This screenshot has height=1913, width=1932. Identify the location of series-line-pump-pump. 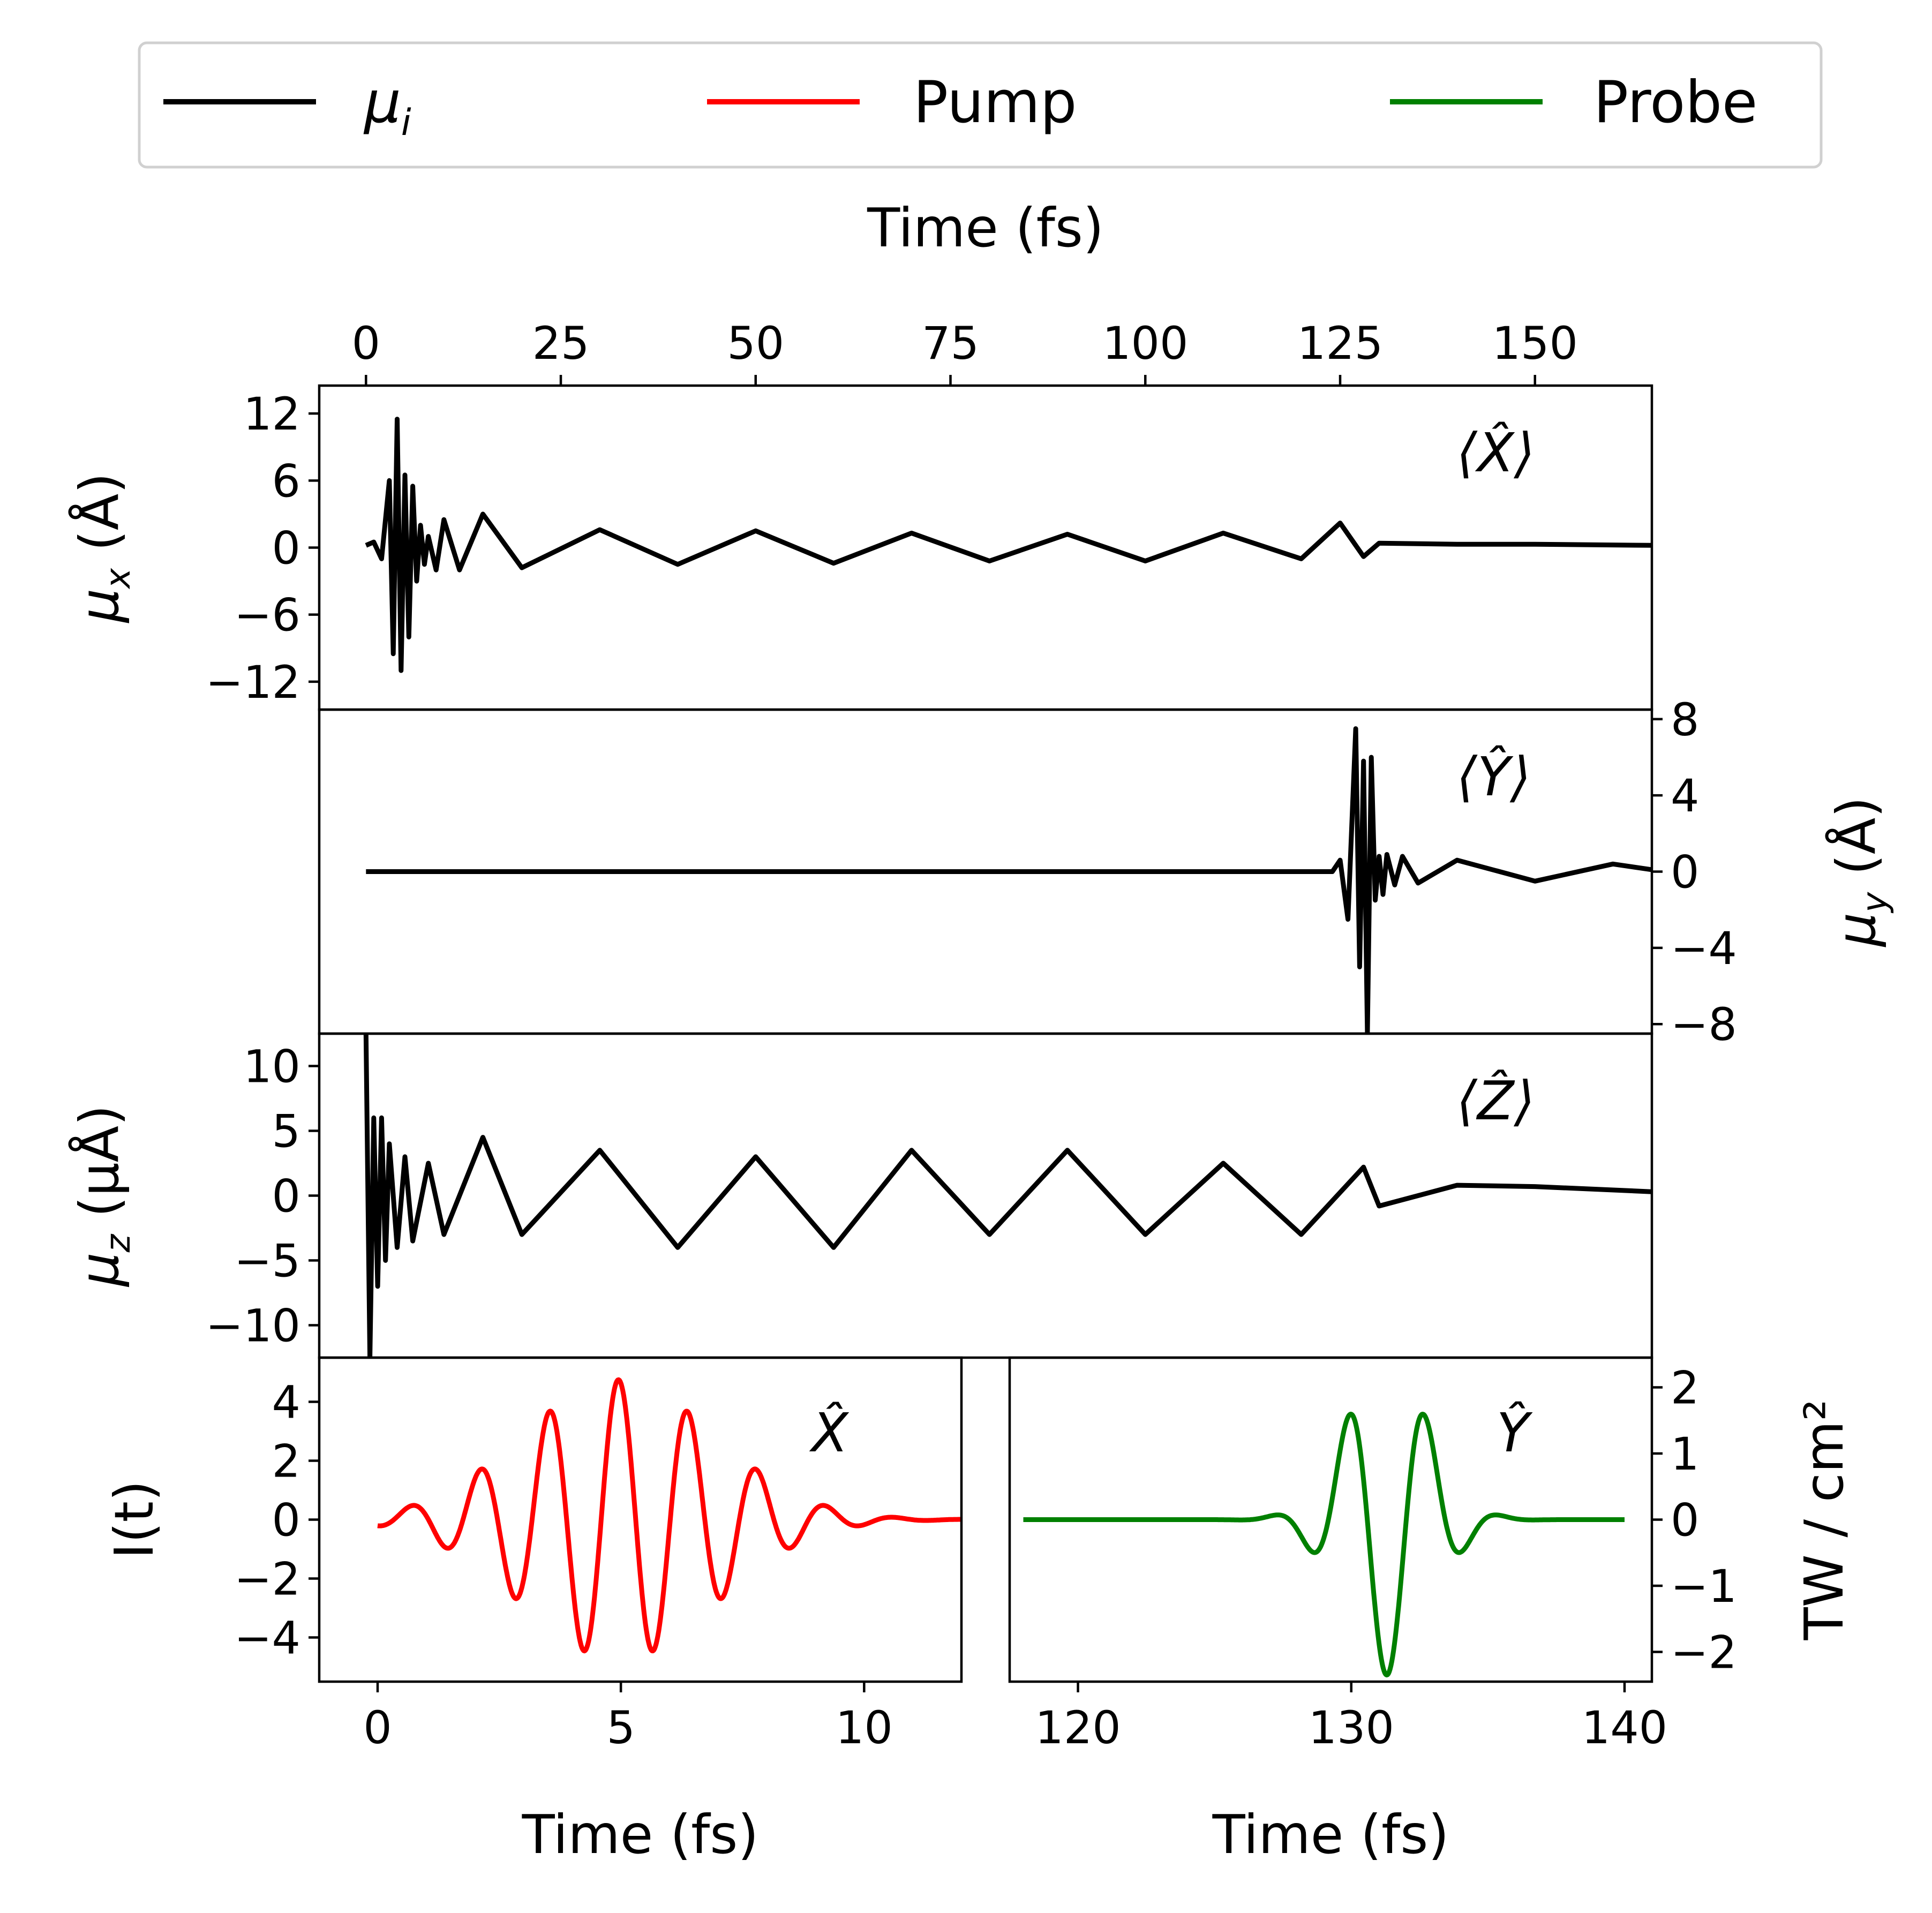
(668, 1515).